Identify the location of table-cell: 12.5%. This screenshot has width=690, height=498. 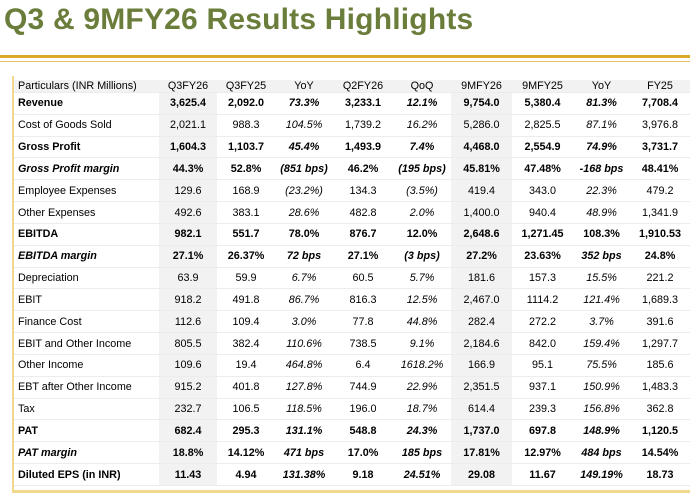
(422, 300).